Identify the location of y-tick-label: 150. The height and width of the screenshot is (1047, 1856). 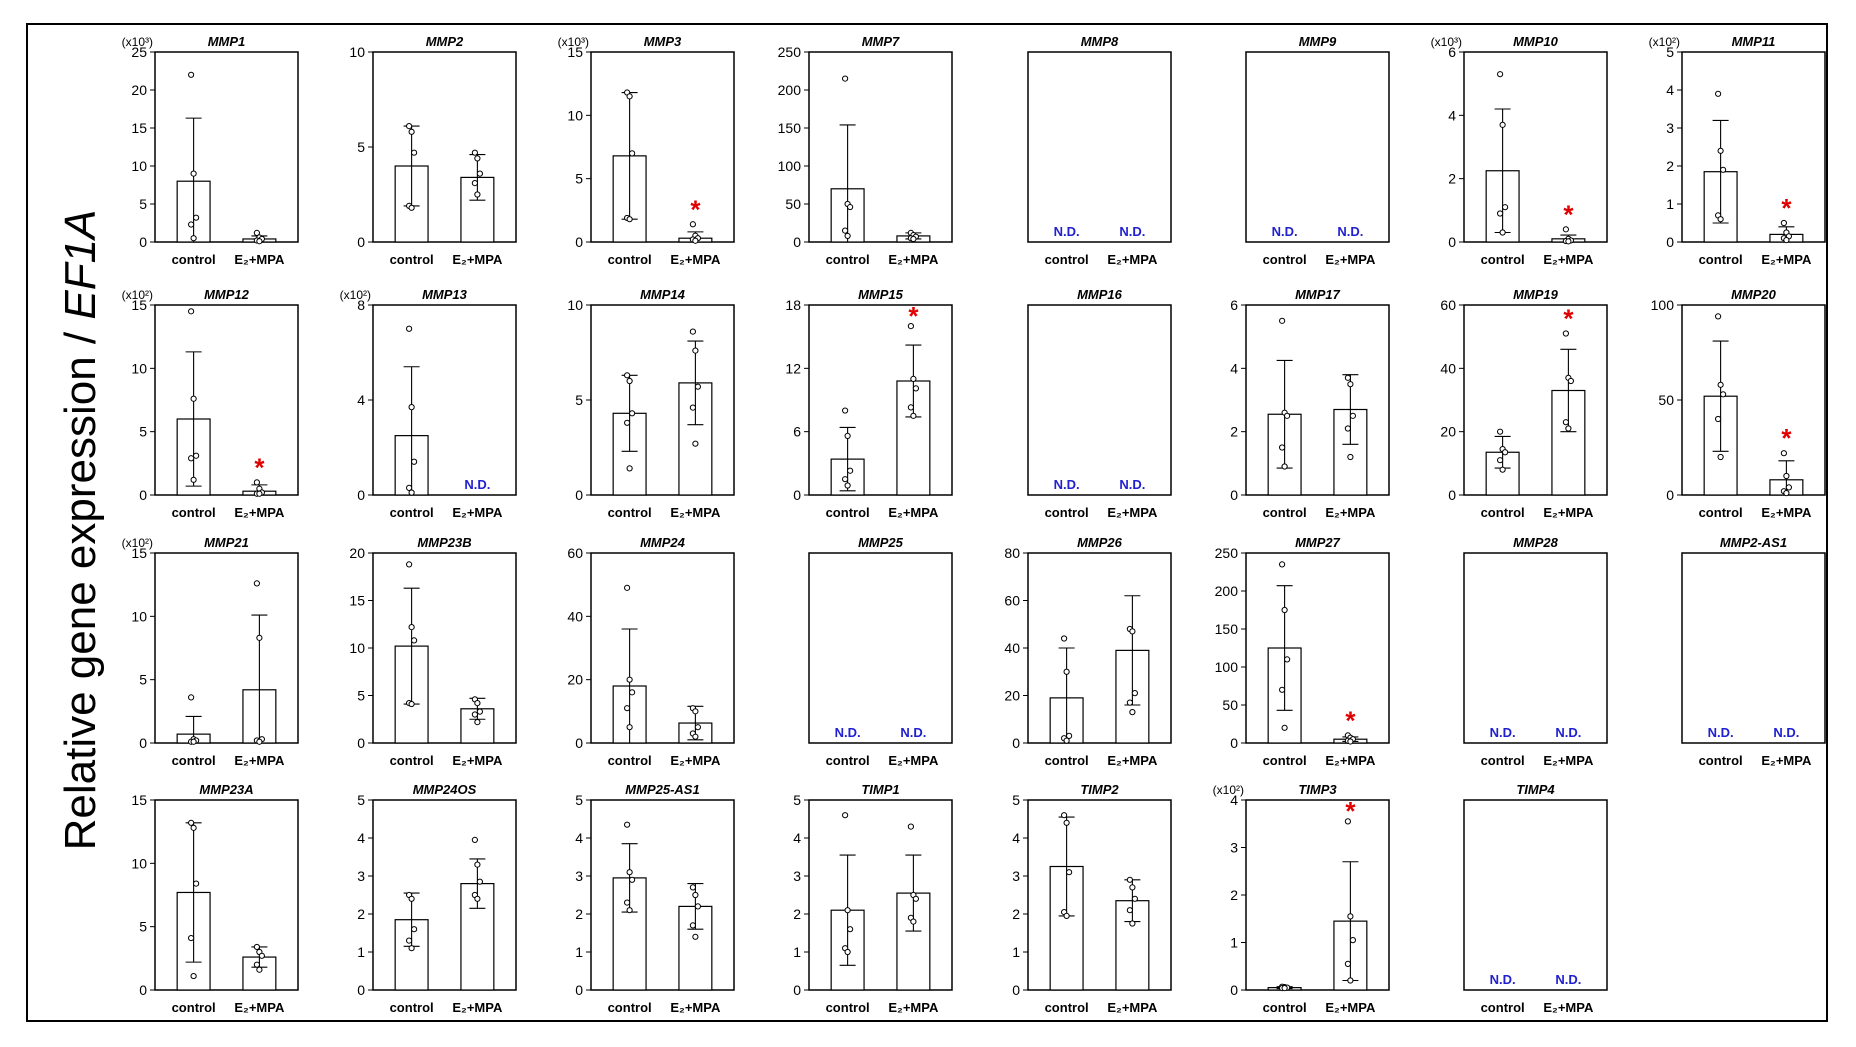
(1227, 629).